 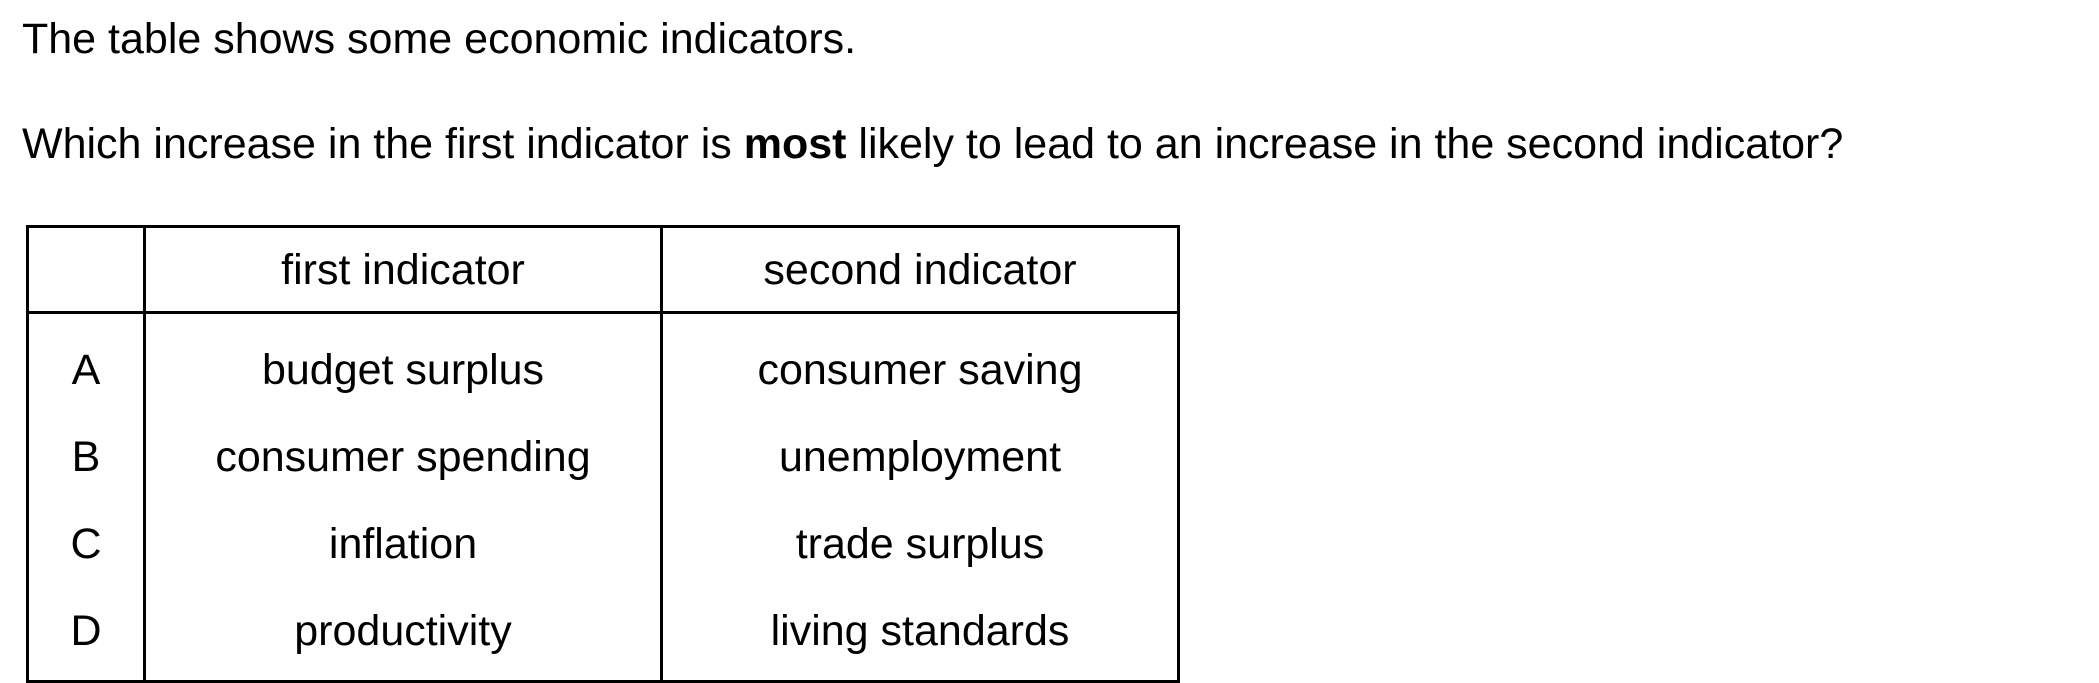 I want to click on table-row: D productivity living standards, so click(x=603, y=634).